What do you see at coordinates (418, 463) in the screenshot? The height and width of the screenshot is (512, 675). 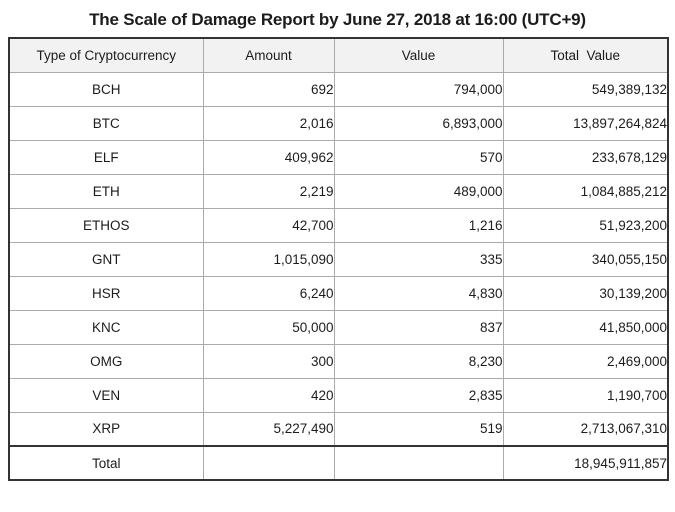 I see `total-value-cell` at bounding box center [418, 463].